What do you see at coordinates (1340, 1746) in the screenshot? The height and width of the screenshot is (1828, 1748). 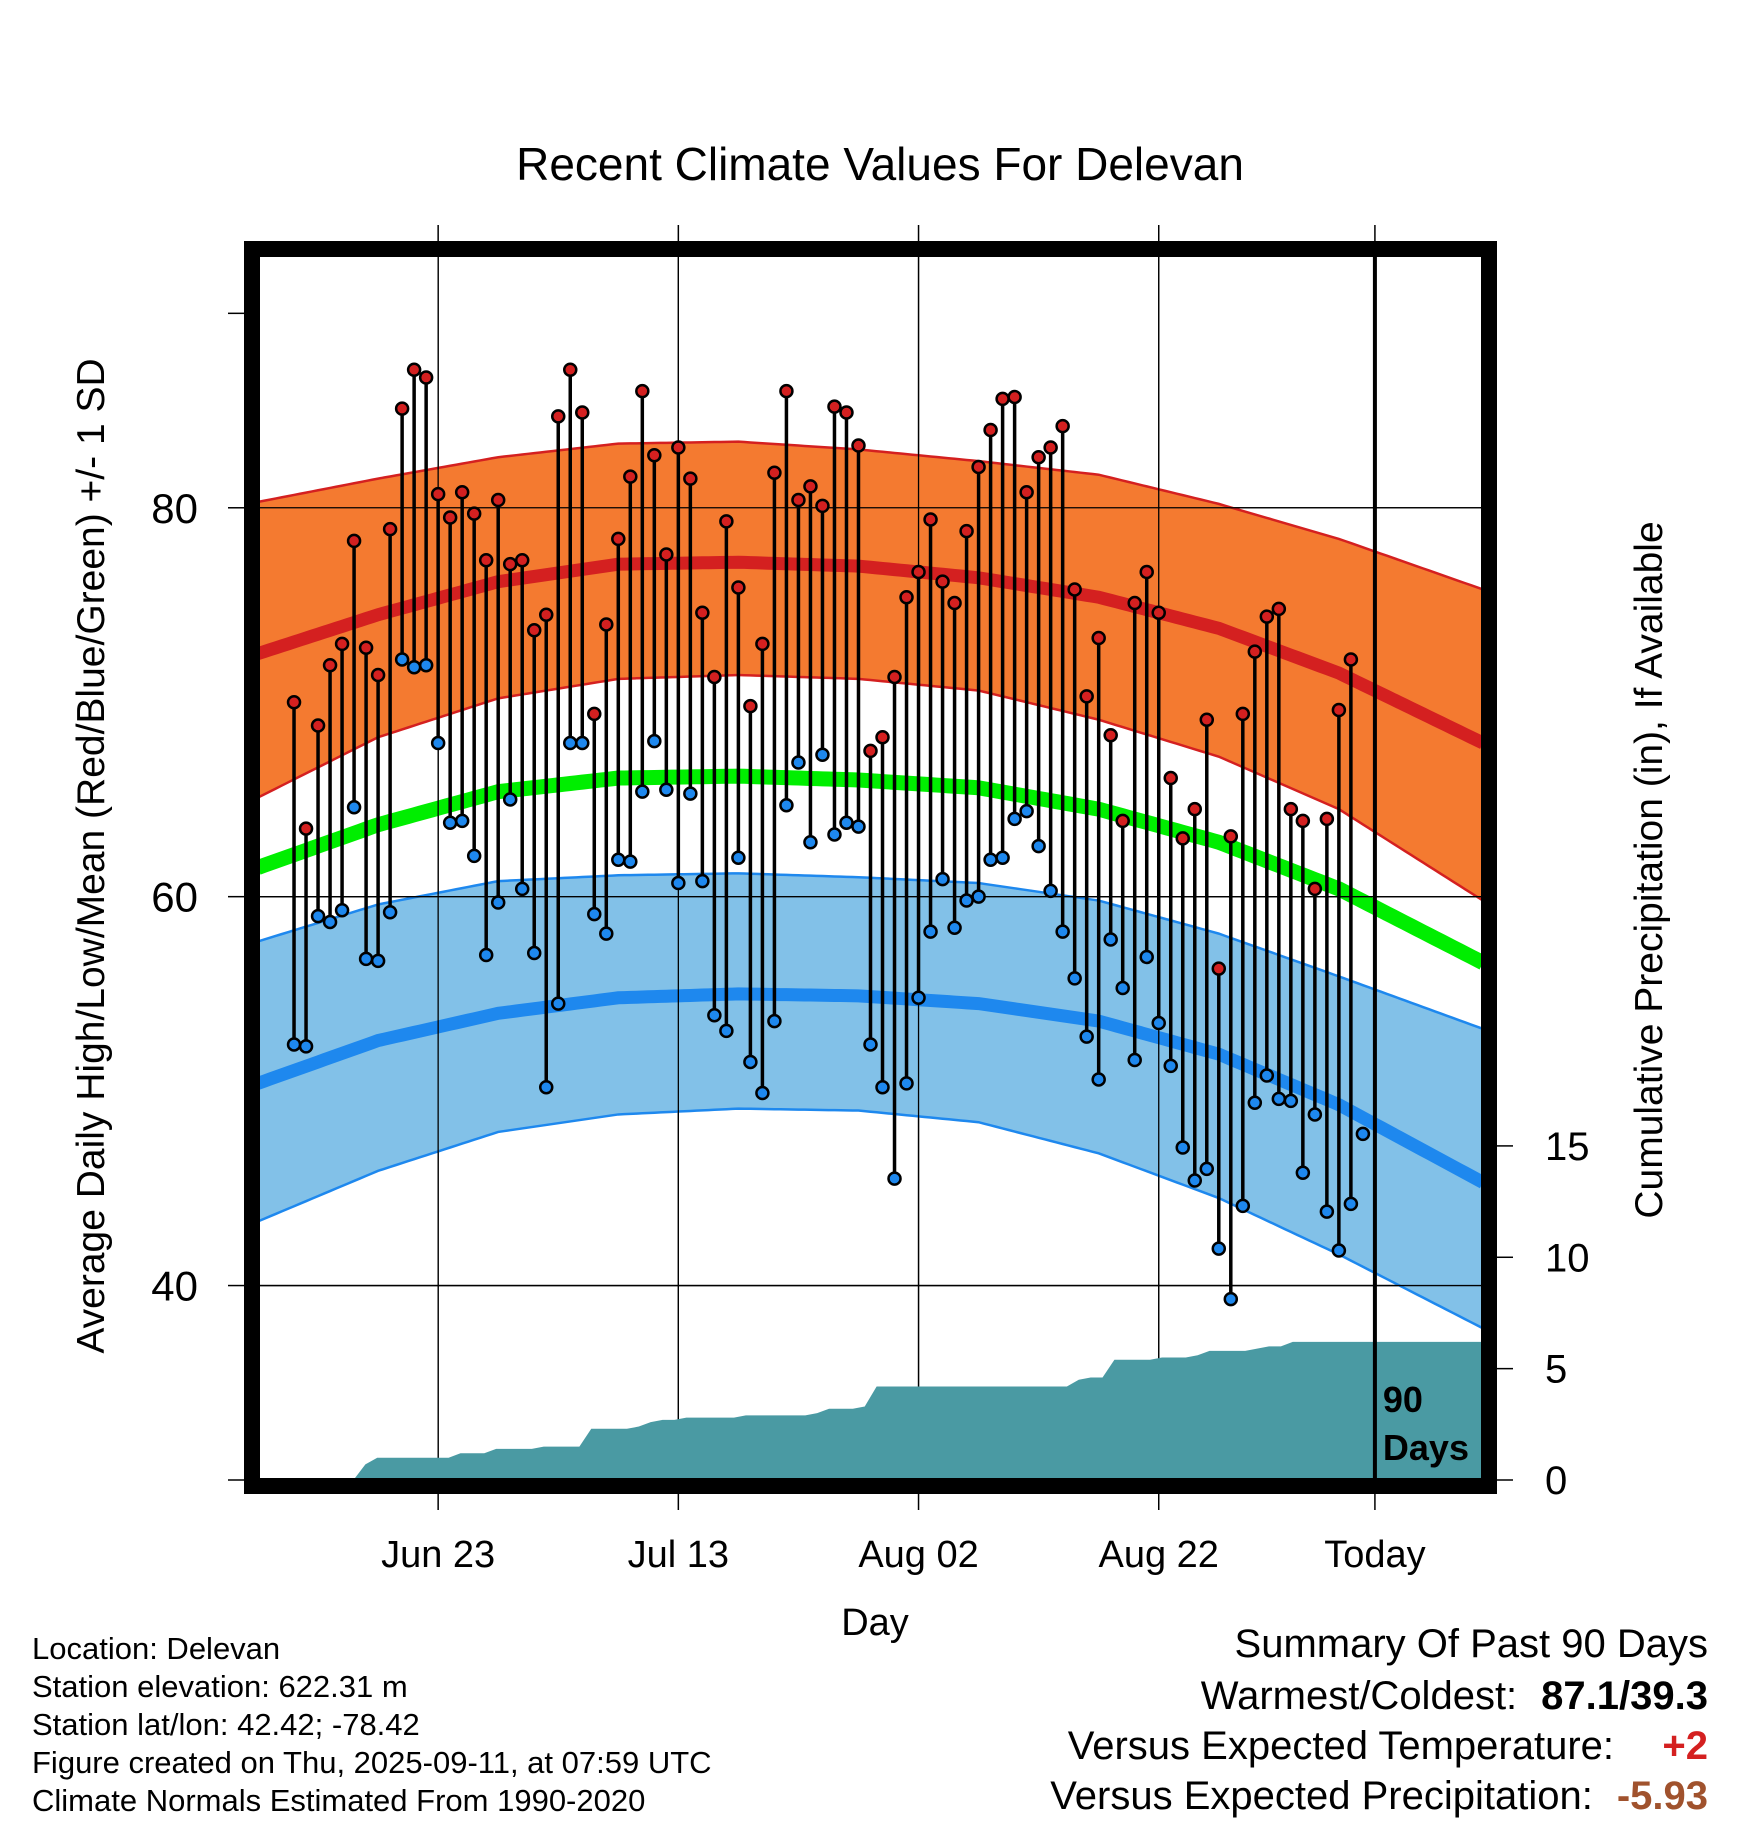 I see `temp-label: Versus Expected Temperature:` at bounding box center [1340, 1746].